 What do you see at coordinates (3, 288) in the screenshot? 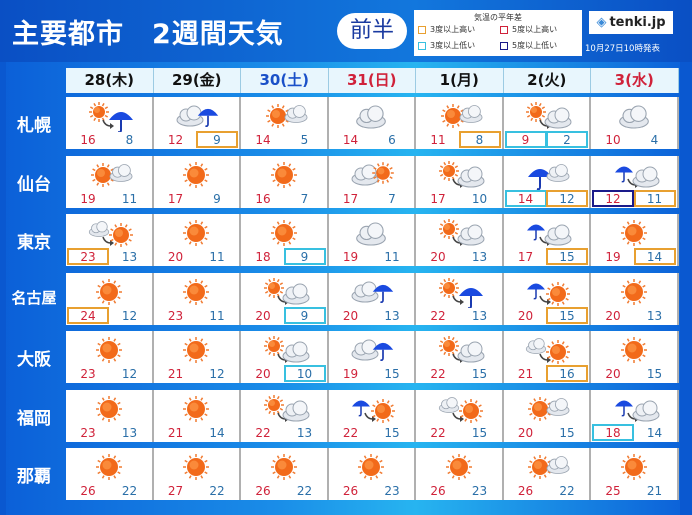
I see `left-border` at bounding box center [3, 288].